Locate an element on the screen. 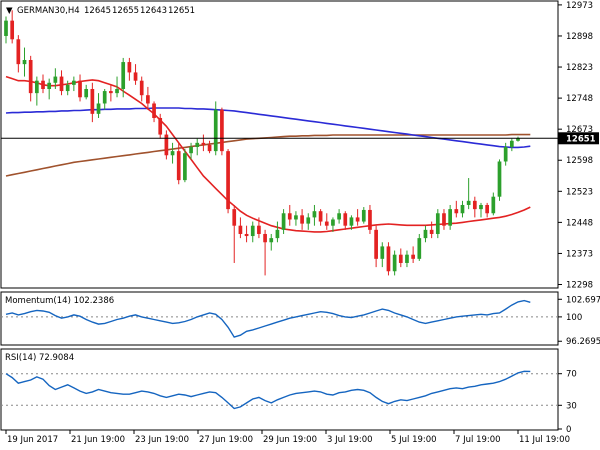 The height and width of the screenshot is (450, 600). momentum-line is located at coordinates (268, 318).